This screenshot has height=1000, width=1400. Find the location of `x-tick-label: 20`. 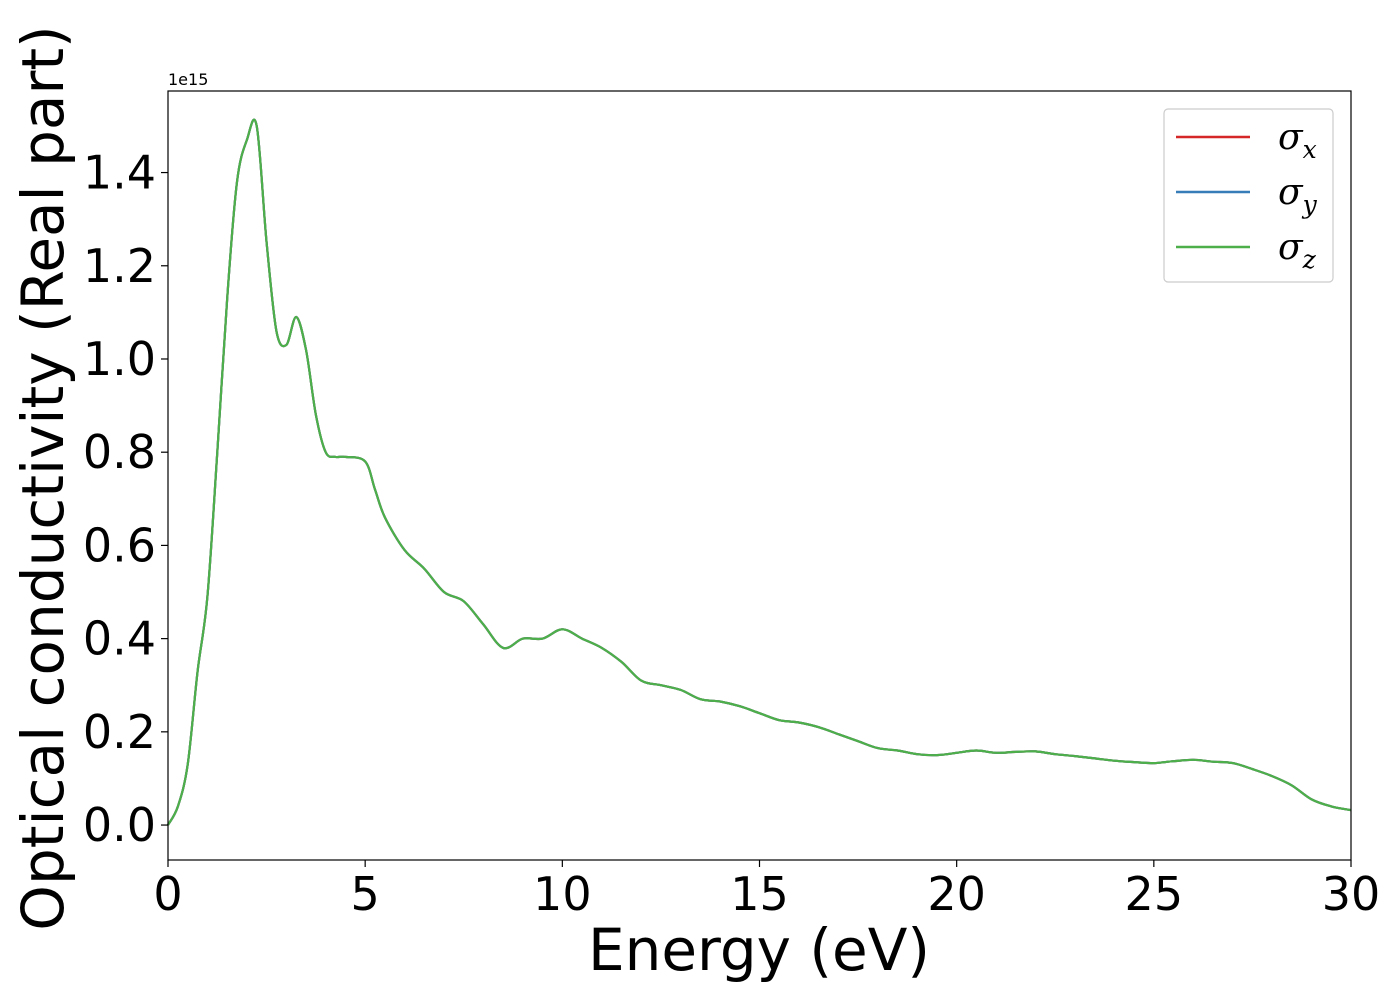

x-tick-label: 20 is located at coordinates (956, 894).